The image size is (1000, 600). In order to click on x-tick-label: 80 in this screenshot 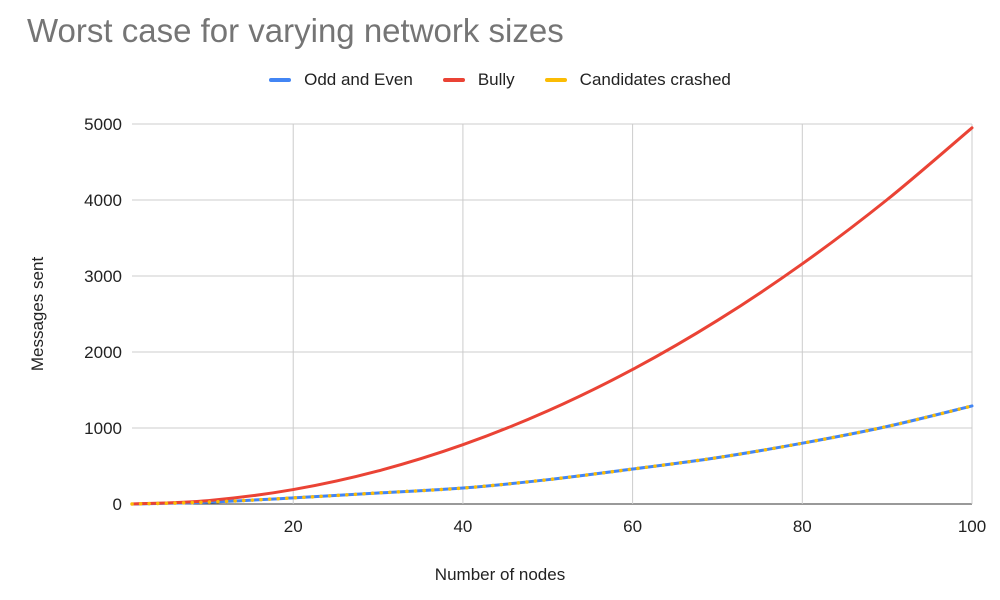, I will do `click(802, 526)`.